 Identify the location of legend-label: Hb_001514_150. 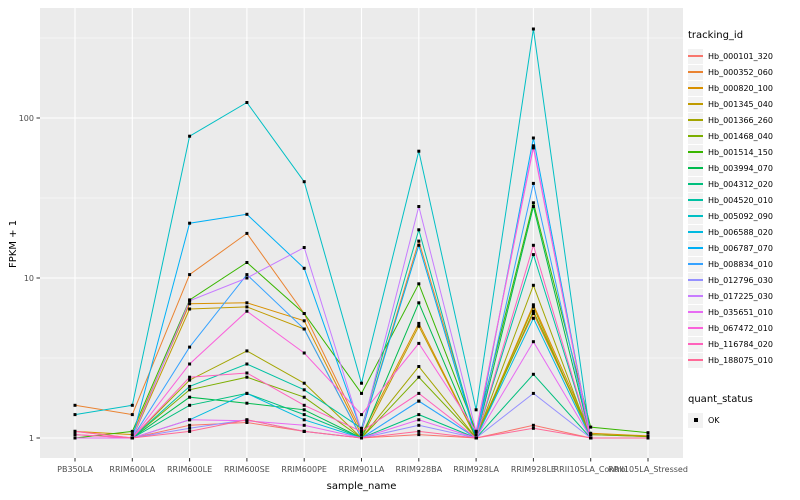
(740, 152).